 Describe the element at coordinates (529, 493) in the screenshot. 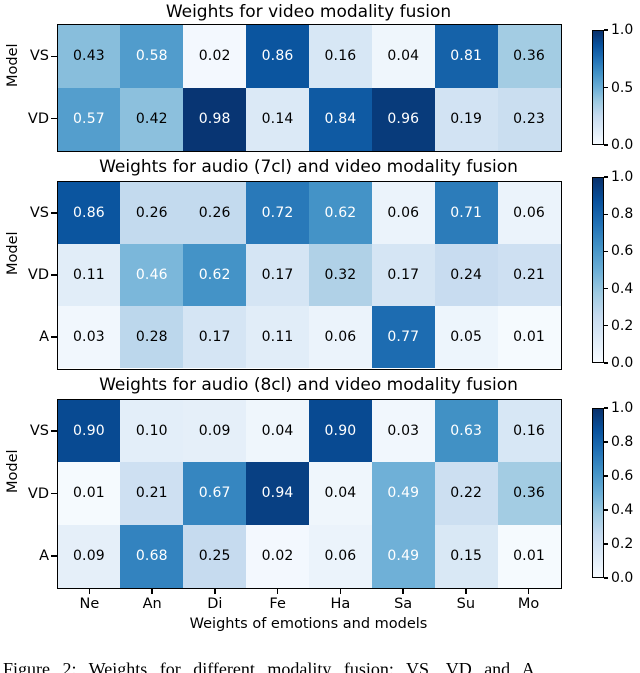

I see `heatmap-cell-VD-Mo: 0.36` at that location.